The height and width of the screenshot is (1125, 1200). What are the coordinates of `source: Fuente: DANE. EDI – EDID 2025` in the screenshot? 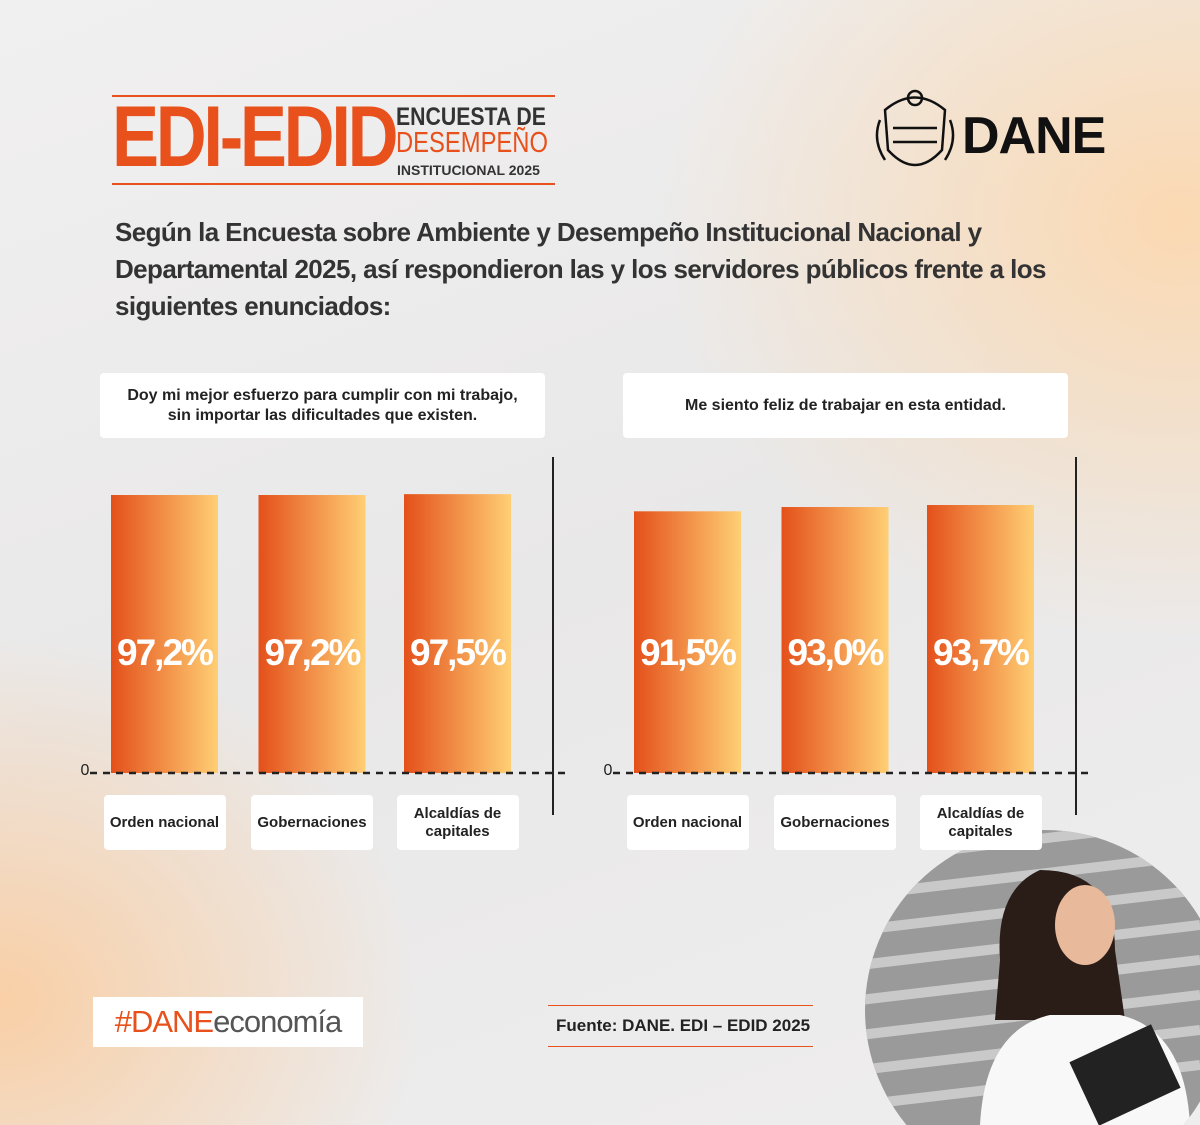 It's located at (683, 1025).